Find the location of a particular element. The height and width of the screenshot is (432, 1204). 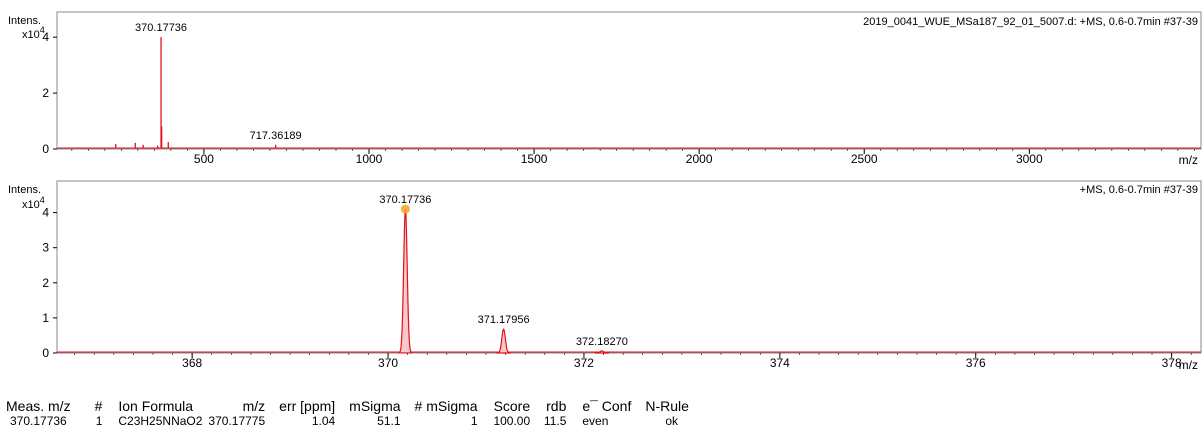

cell-rdb: 11.5 is located at coordinates (555, 421).